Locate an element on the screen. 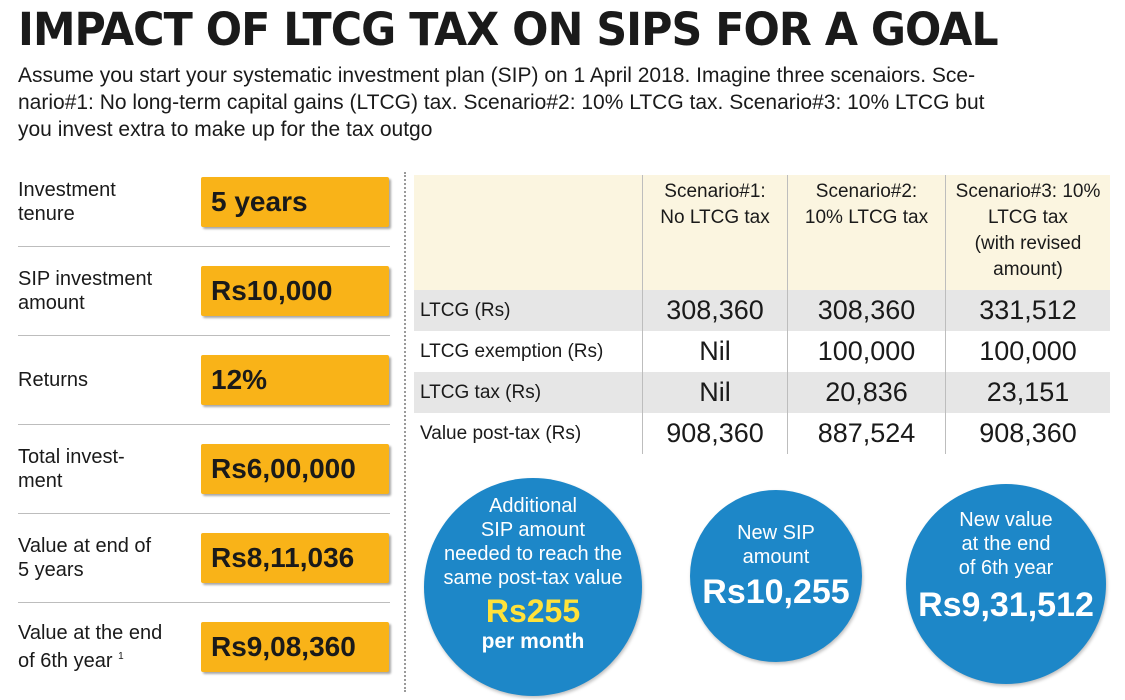  header-line: LTCG tax is located at coordinates (1028, 217).